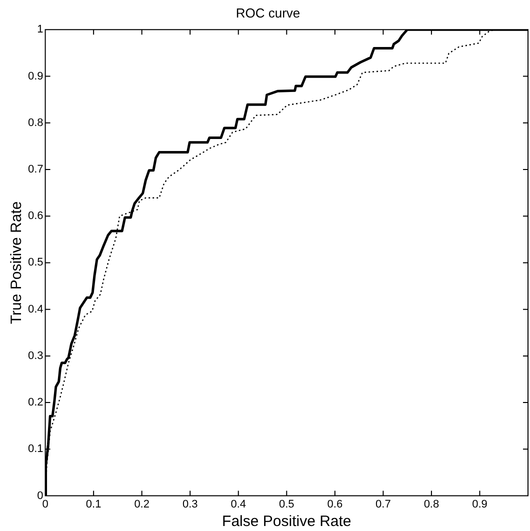  Describe the element at coordinates (383, 504) in the screenshot. I see `x-tick-label: 0.7` at that location.